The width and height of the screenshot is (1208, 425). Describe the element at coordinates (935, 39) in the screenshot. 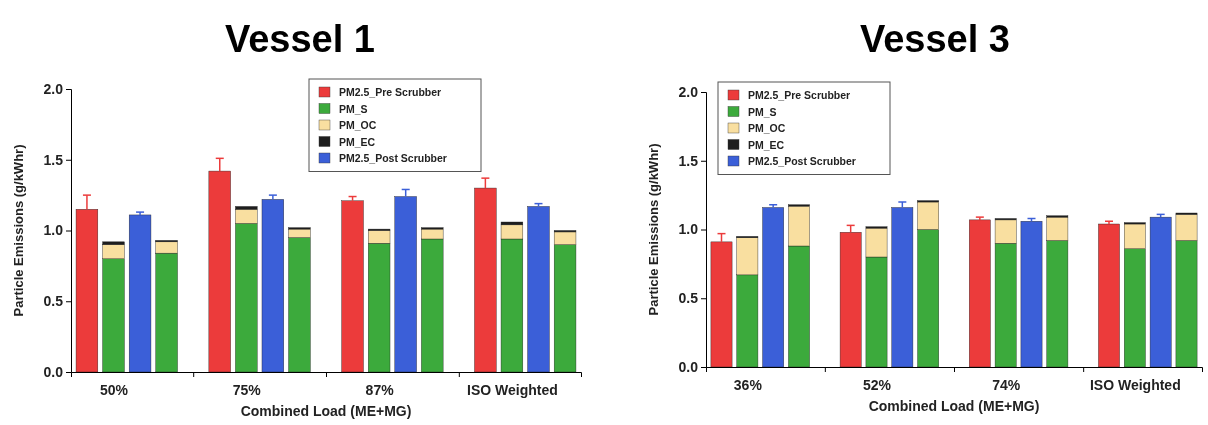

I see `chart-title: Vessel 3` at that location.